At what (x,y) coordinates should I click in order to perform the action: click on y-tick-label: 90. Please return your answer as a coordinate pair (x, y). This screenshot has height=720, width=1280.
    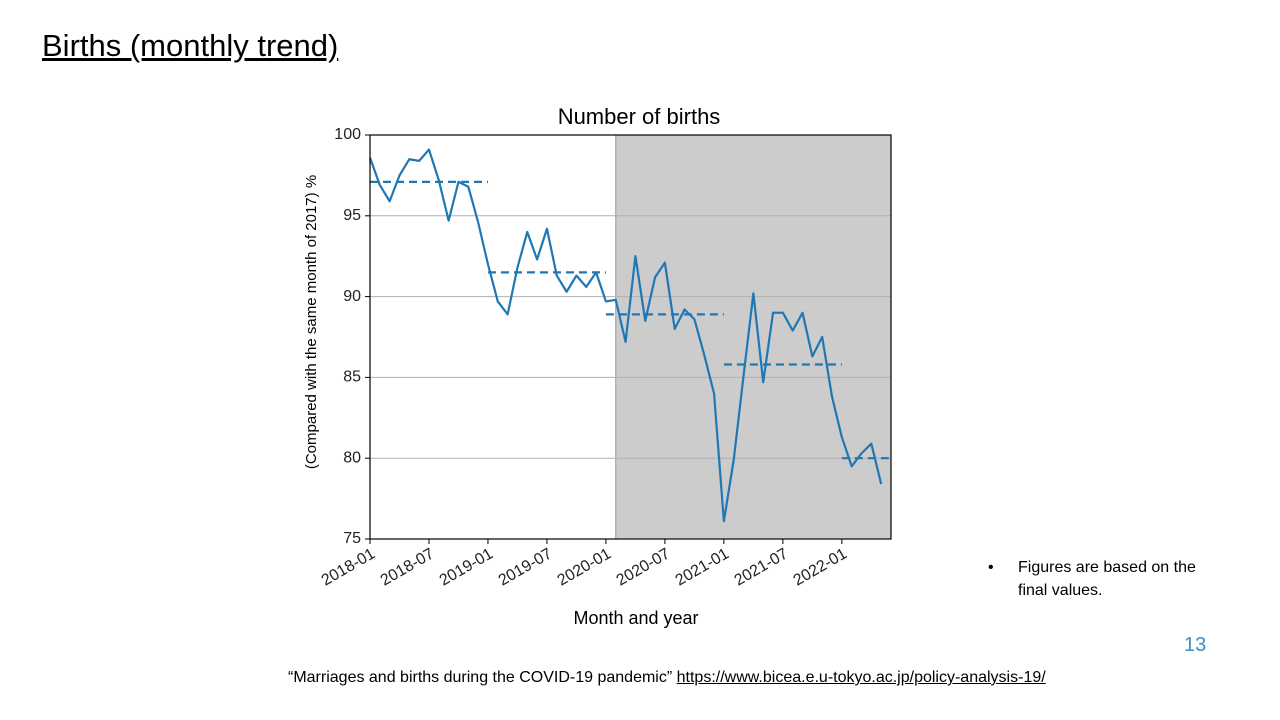
    Looking at the image, I should click on (352, 296).